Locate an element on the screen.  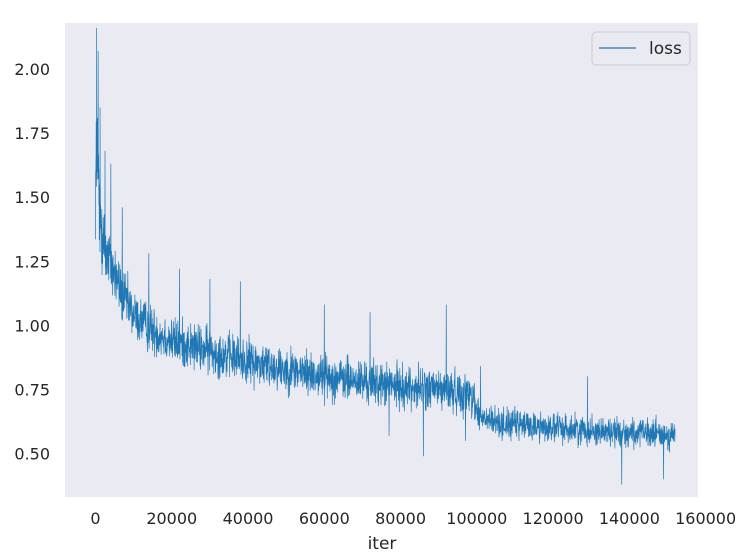
x-tick-label: 20000 is located at coordinates (171, 518).